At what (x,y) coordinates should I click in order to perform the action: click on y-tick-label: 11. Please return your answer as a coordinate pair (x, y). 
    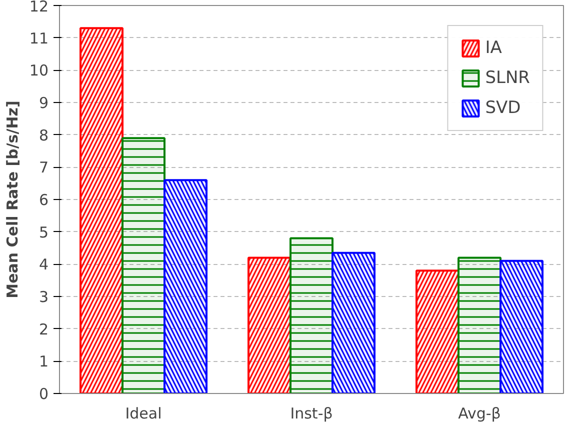
    Looking at the image, I should click on (39, 38).